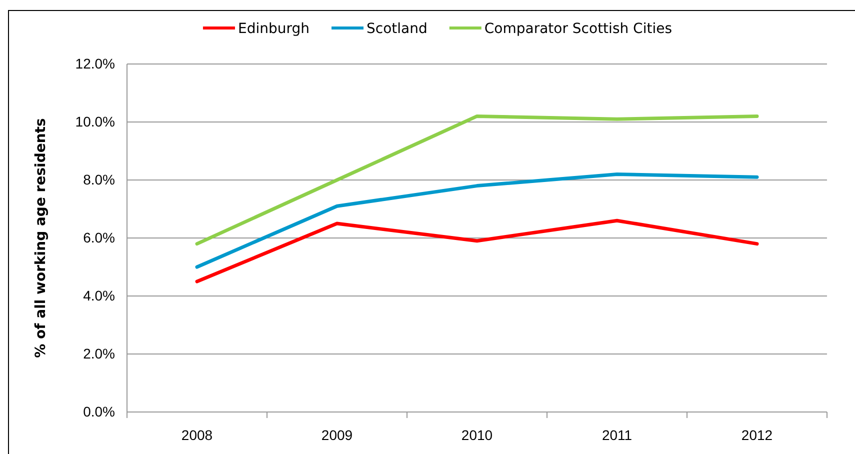 The width and height of the screenshot is (855, 454). What do you see at coordinates (578, 29) in the screenshot?
I see `legend-label: Comparator Scottish Cities` at bounding box center [578, 29].